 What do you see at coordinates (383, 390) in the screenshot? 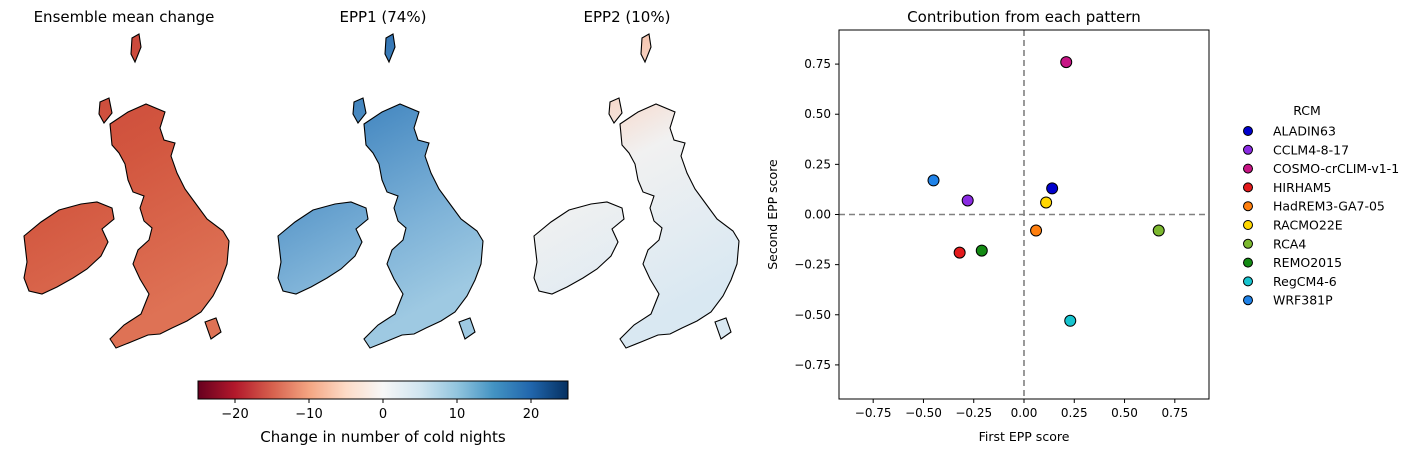
I see `colorbar-ramp` at bounding box center [383, 390].